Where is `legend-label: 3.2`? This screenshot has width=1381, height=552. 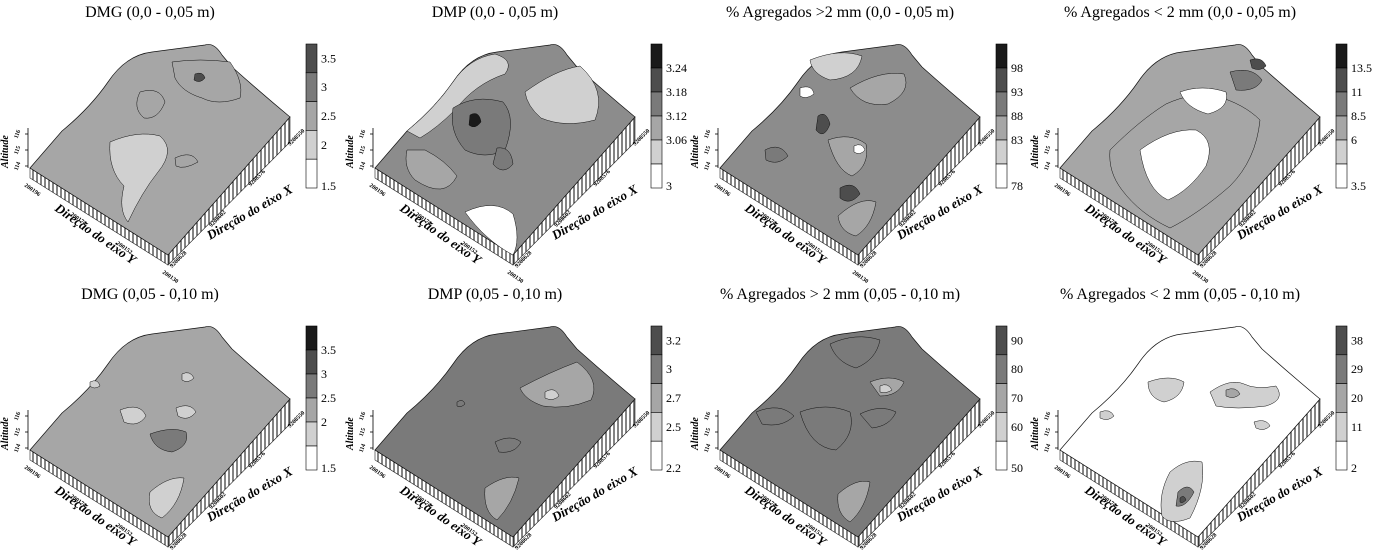
legend-label: 3.2 is located at coordinates (673, 340).